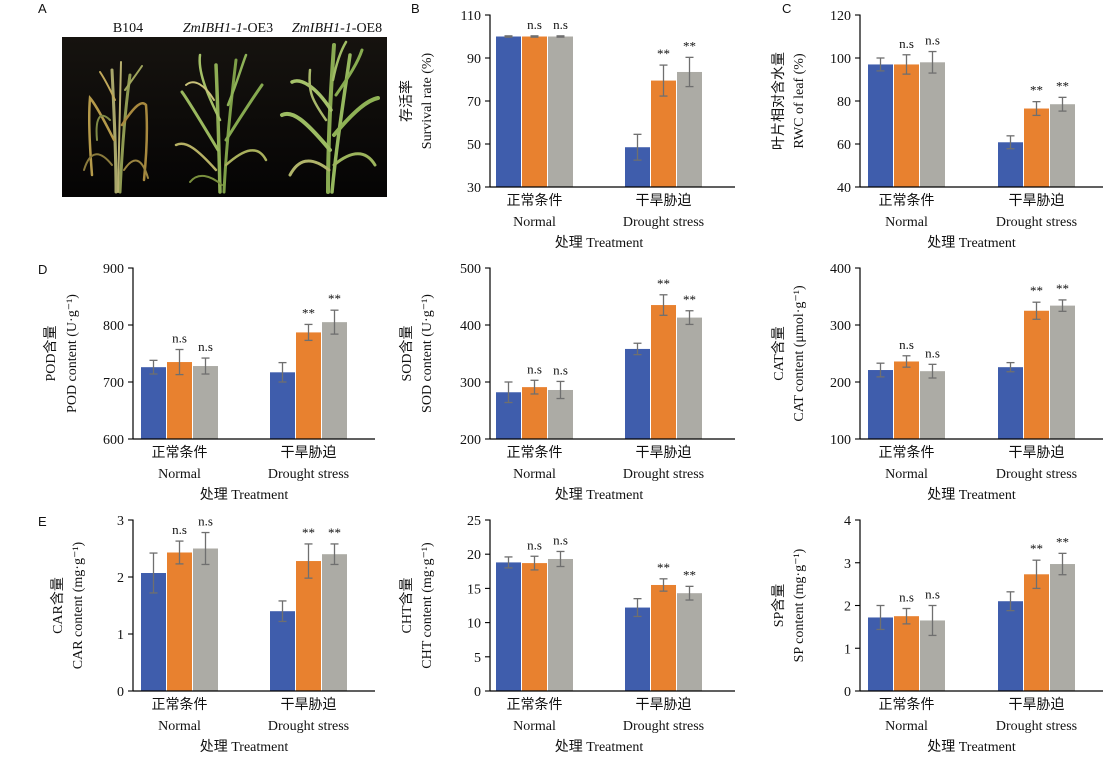 Image resolution: width=1120 pixels, height=757 pixels. Describe the element at coordinates (477, 658) in the screenshot. I see `y-tick-label: 5` at that location.